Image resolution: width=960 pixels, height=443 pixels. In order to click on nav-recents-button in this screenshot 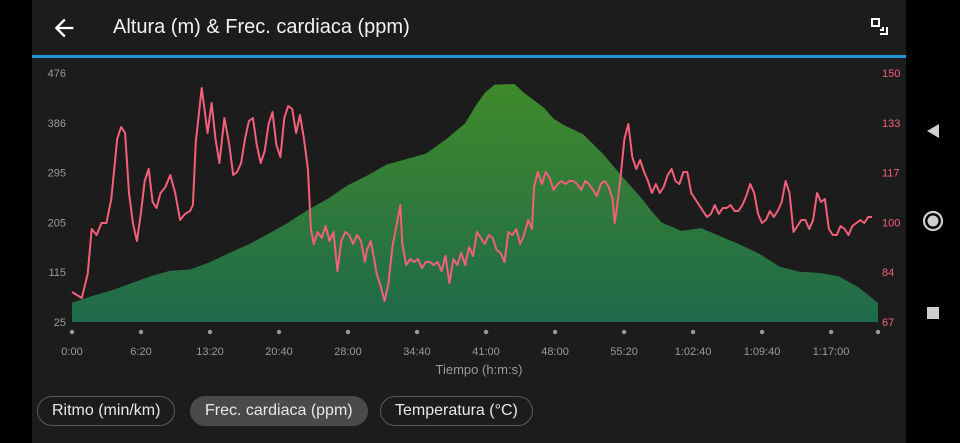, I will do `click(933, 315)`.